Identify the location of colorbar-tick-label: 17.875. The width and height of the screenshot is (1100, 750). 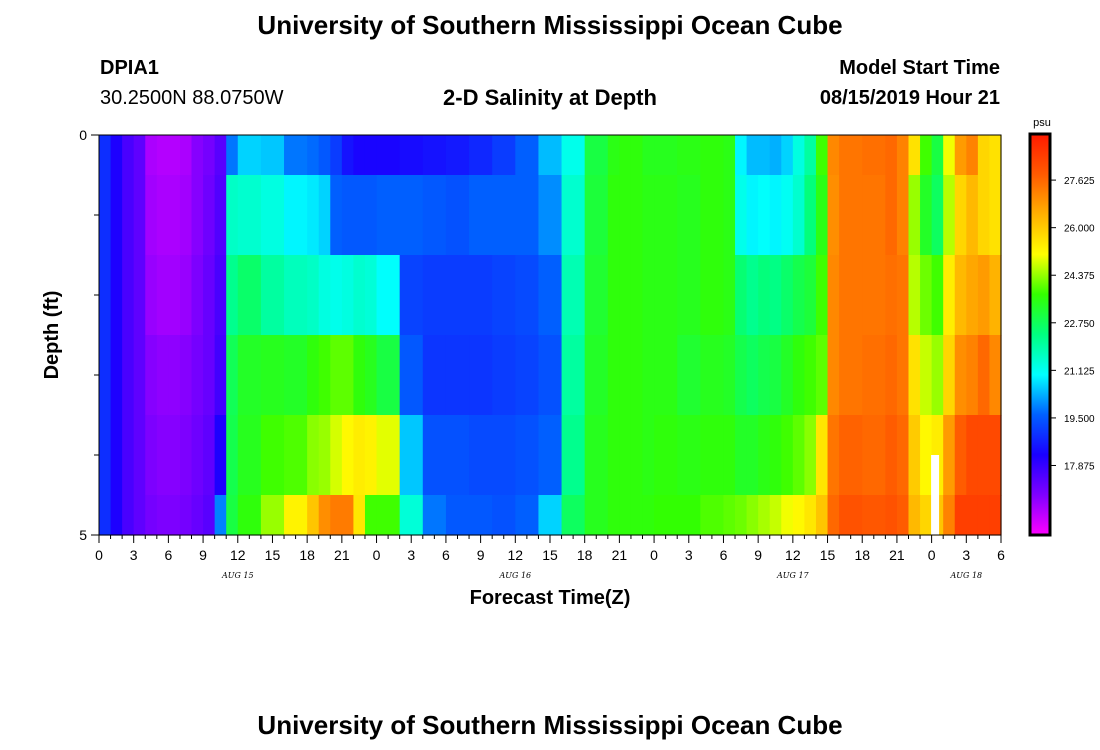
(1079, 466).